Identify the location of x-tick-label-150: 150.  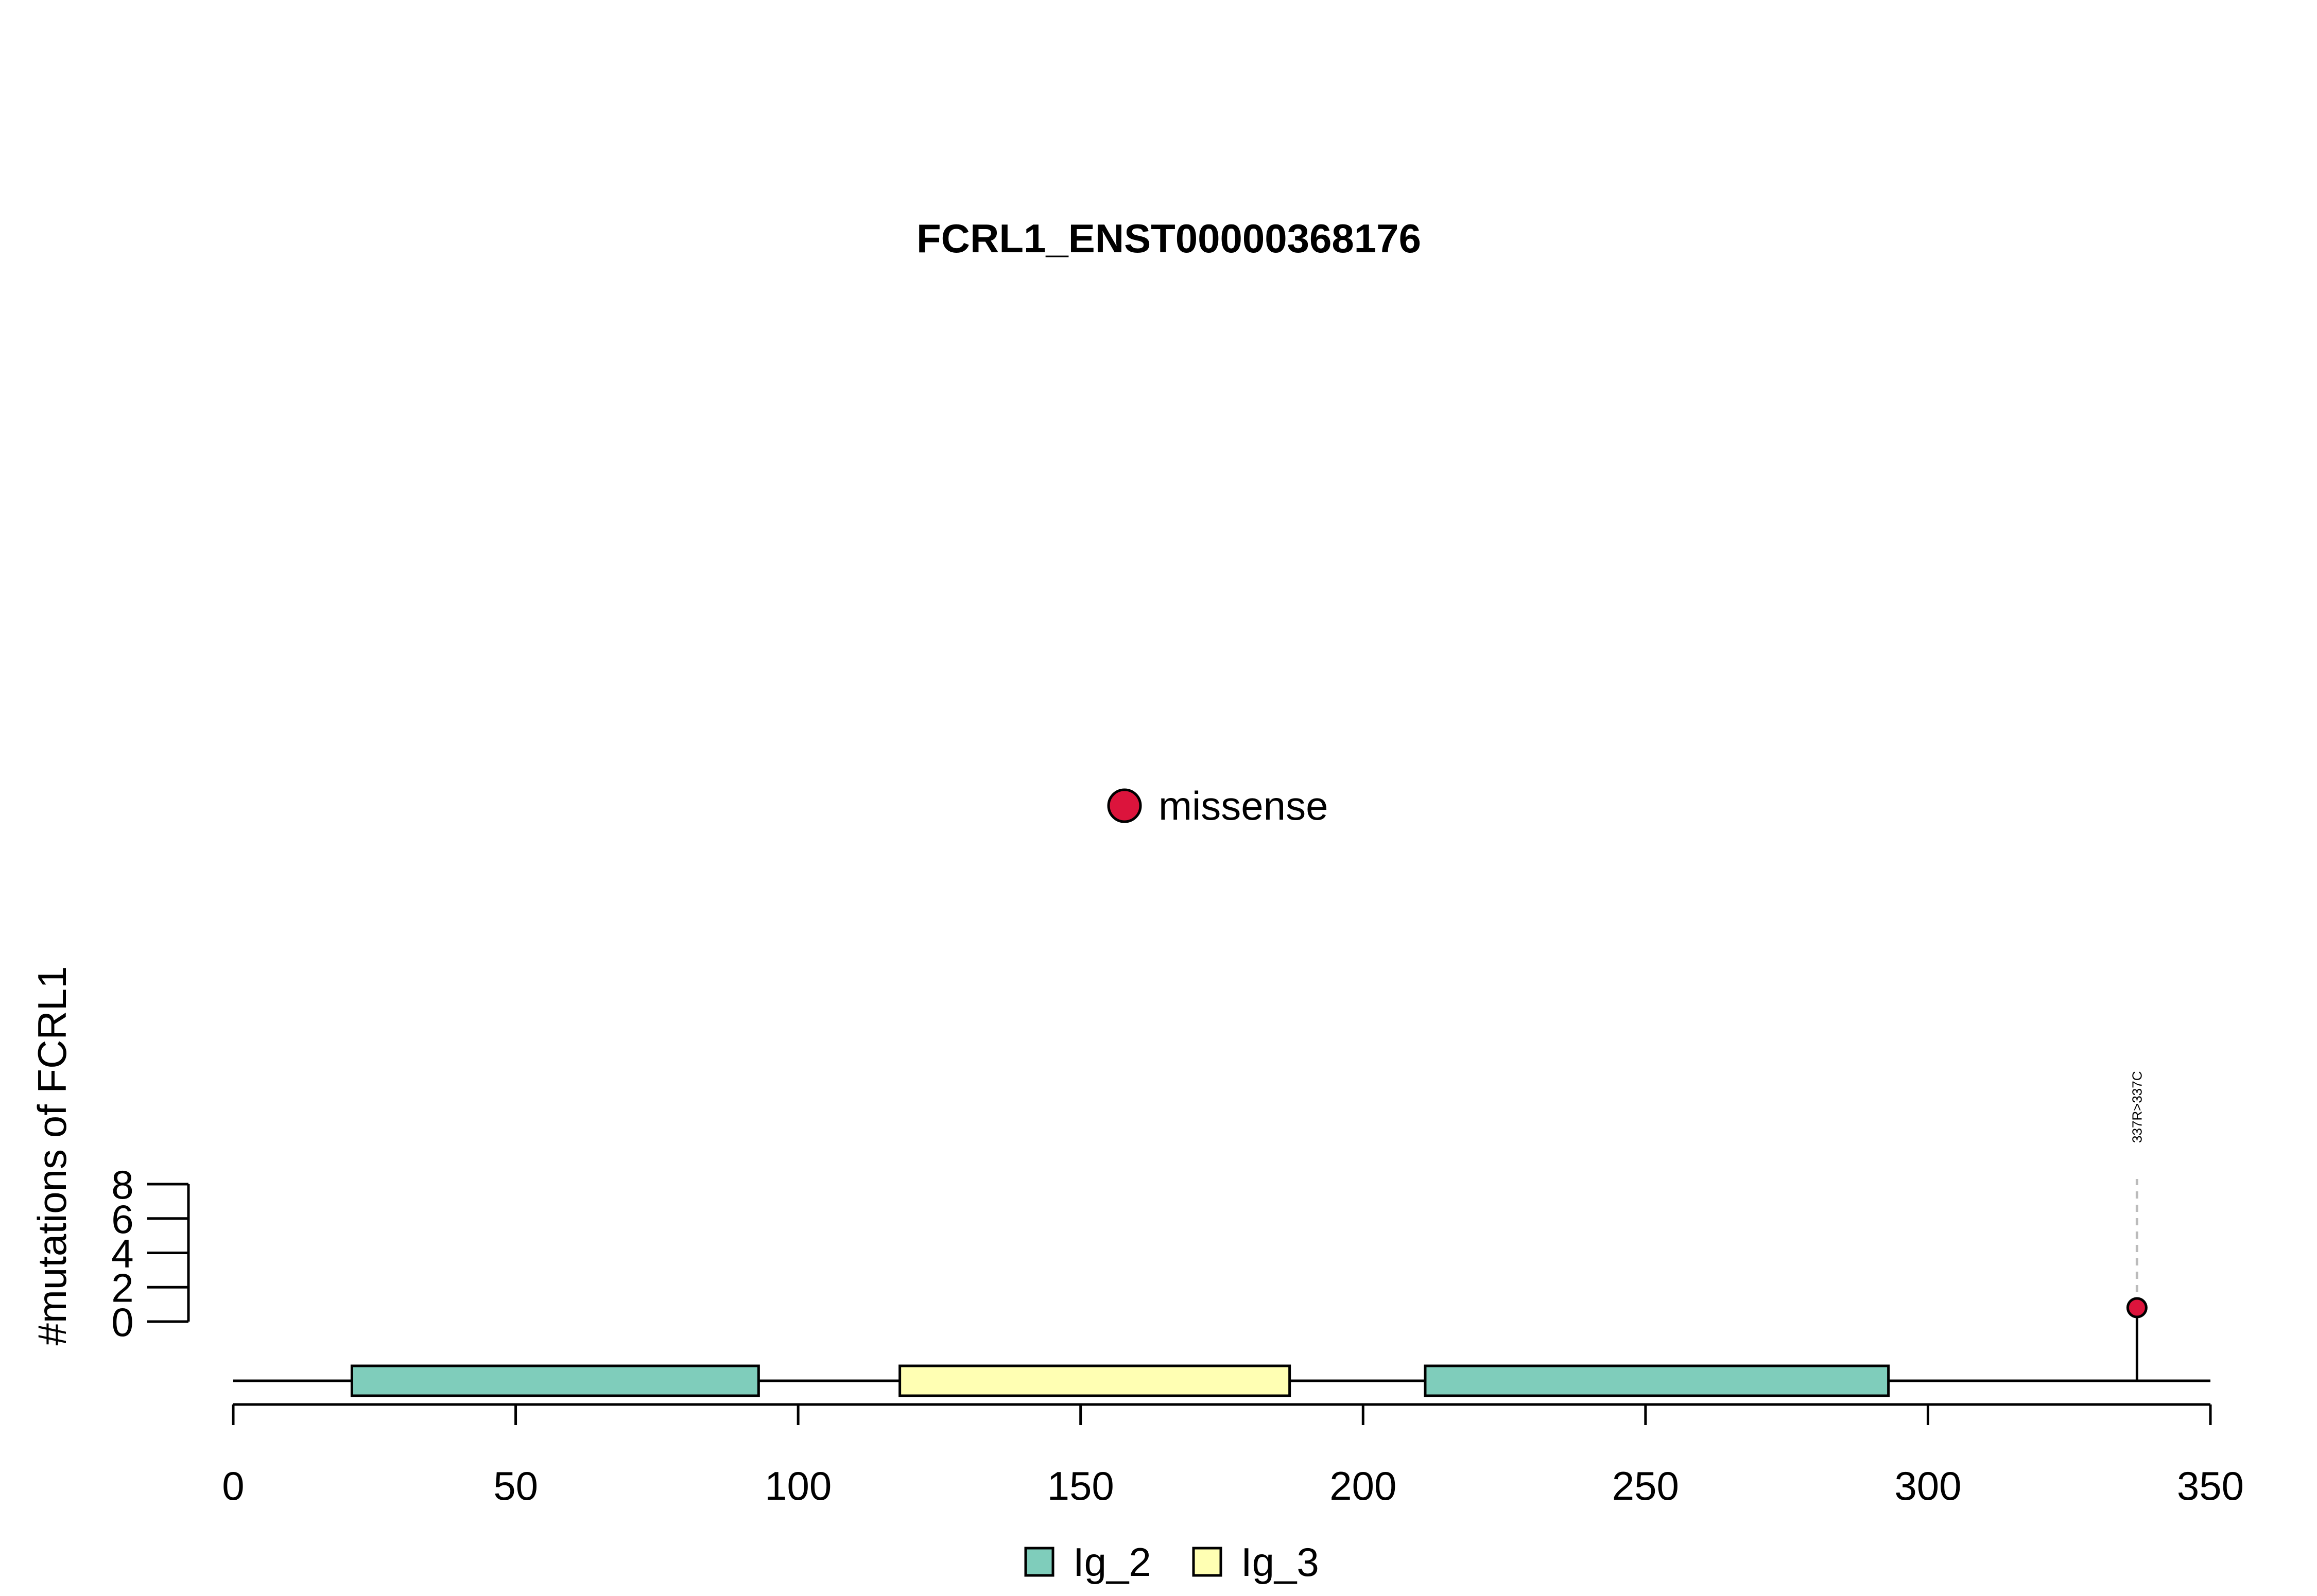
(1080, 1486).